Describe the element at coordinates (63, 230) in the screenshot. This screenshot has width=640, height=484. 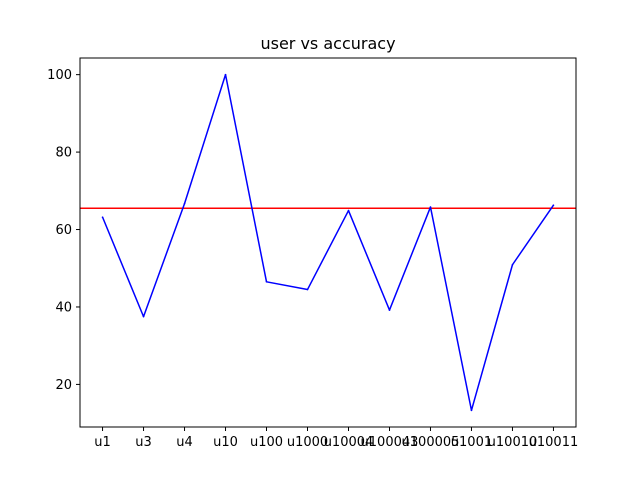
I see `y-tick-label: 60` at that location.